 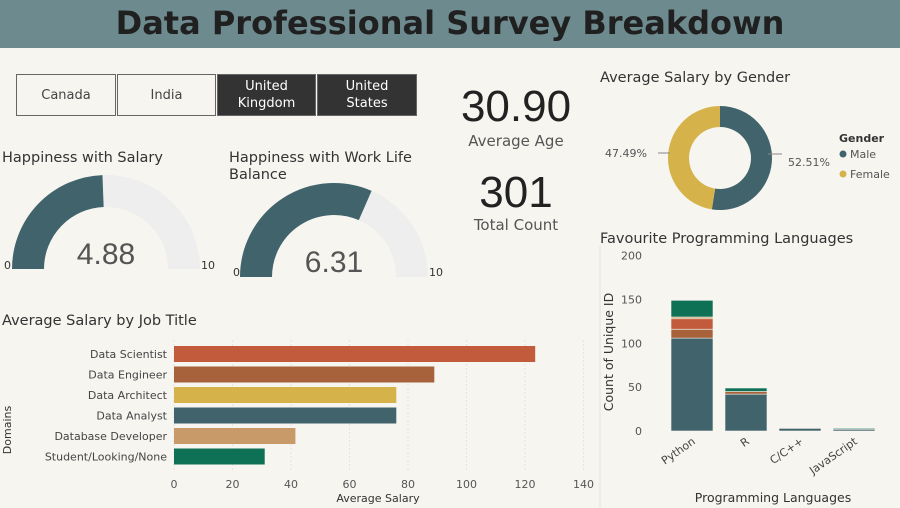 What do you see at coordinates (109, 223) in the screenshot?
I see `gauge-salary: 4.88 0 10` at bounding box center [109, 223].